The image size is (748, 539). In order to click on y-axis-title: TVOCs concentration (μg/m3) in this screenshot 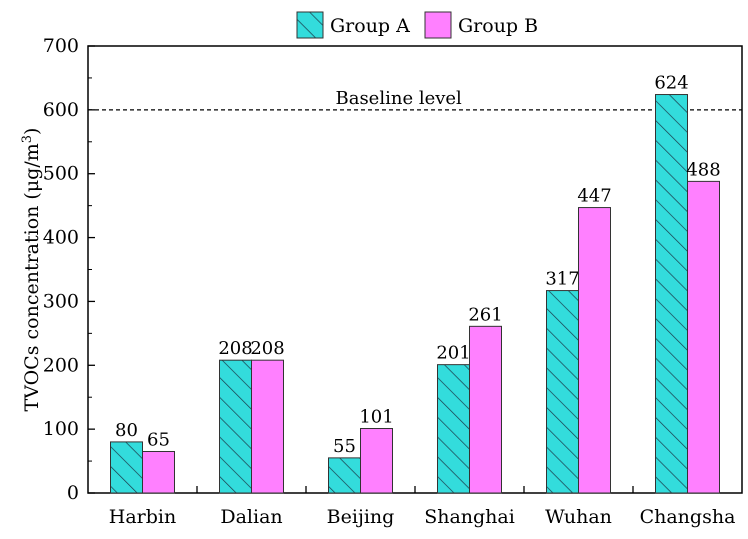, I will do `click(32, 270)`.